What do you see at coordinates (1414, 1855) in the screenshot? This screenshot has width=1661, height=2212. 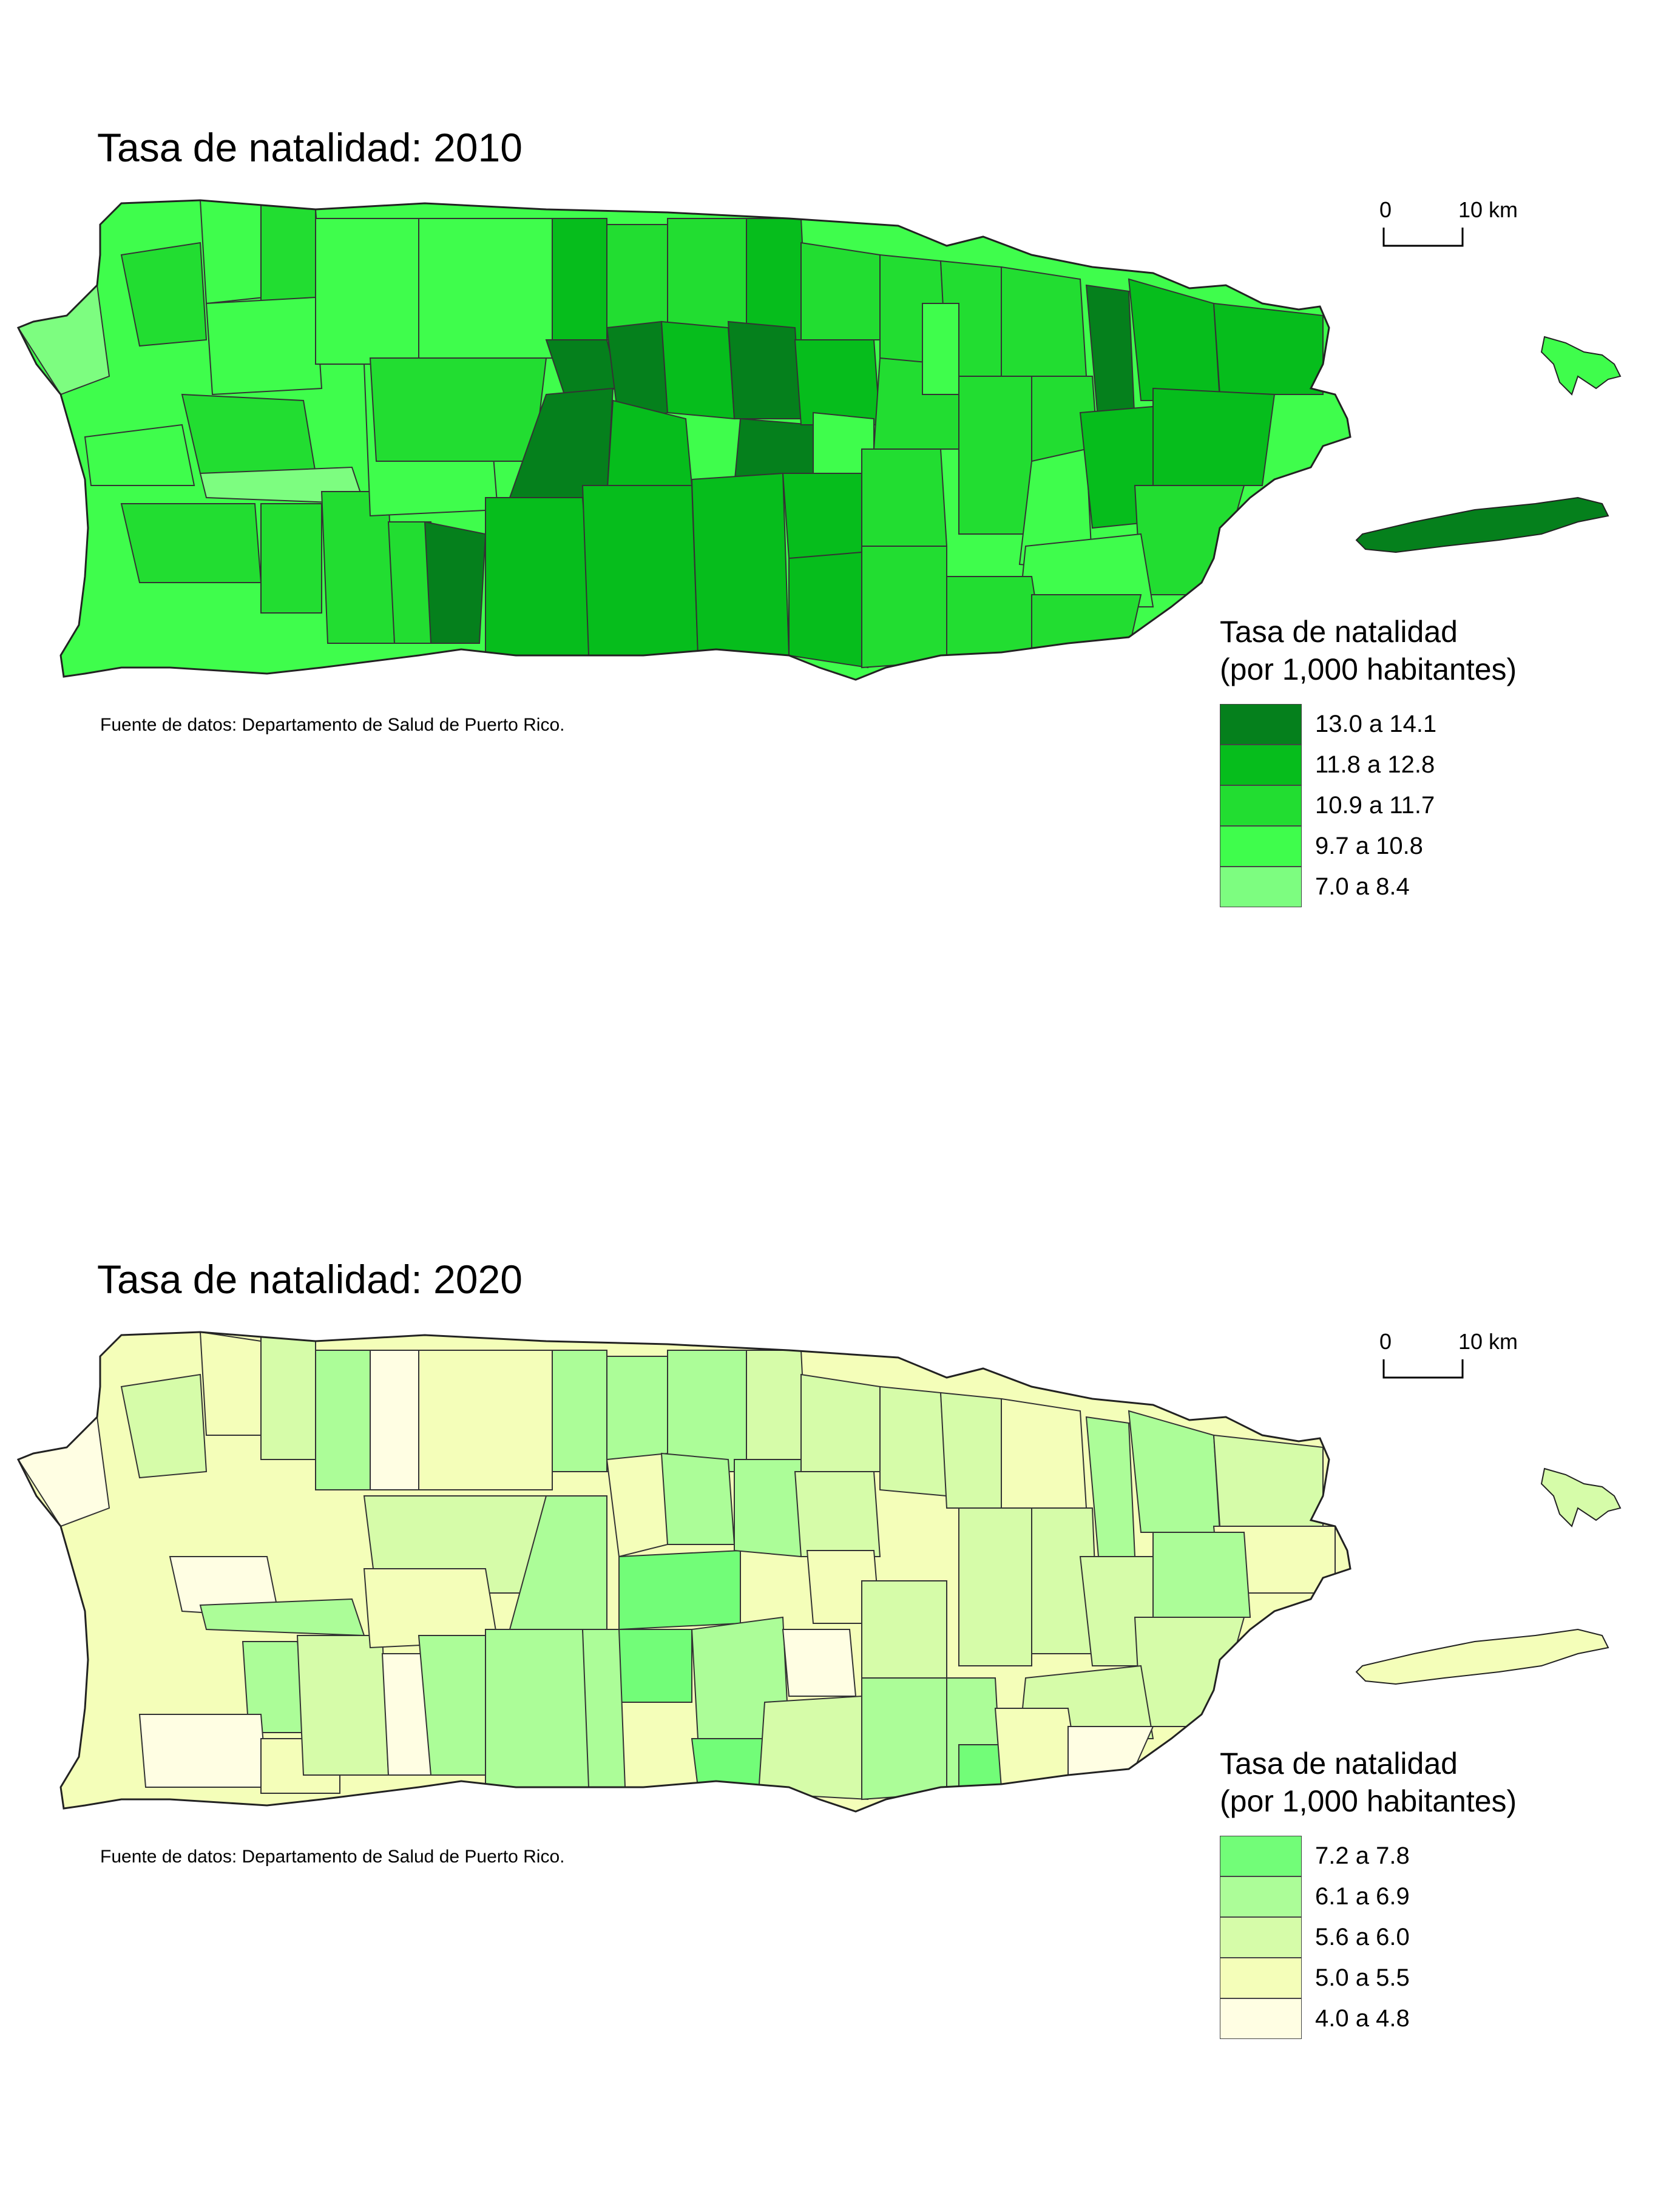 I see `legend-item: 7.2 a 7.8` at bounding box center [1414, 1855].